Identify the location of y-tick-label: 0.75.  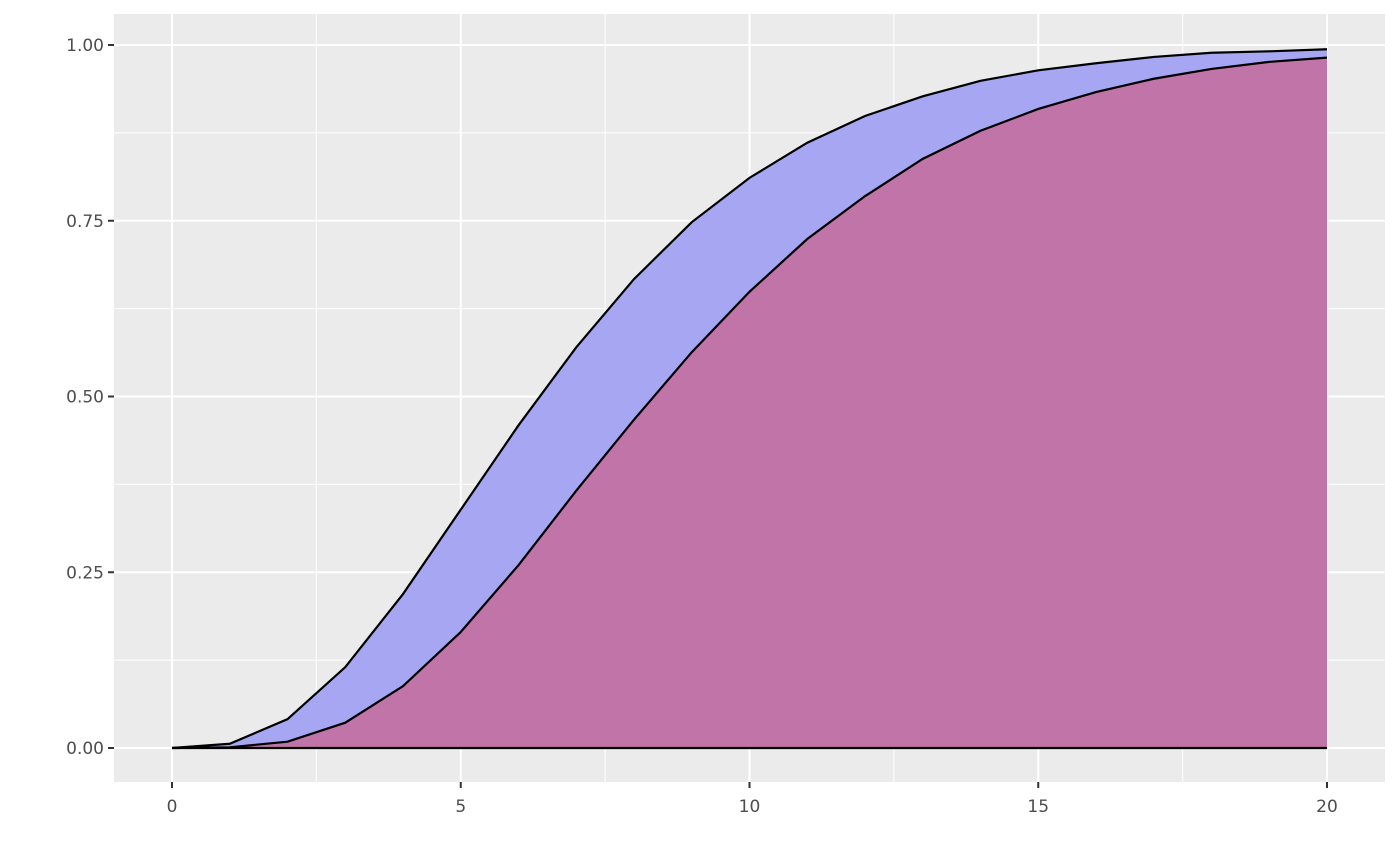
(85, 222).